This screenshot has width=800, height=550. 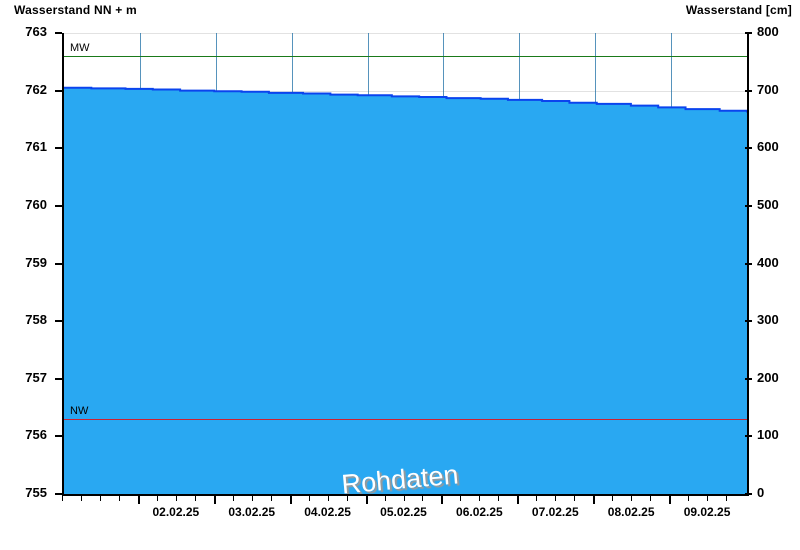 What do you see at coordinates (405, 420) in the screenshot?
I see `reference-line-nw` at bounding box center [405, 420].